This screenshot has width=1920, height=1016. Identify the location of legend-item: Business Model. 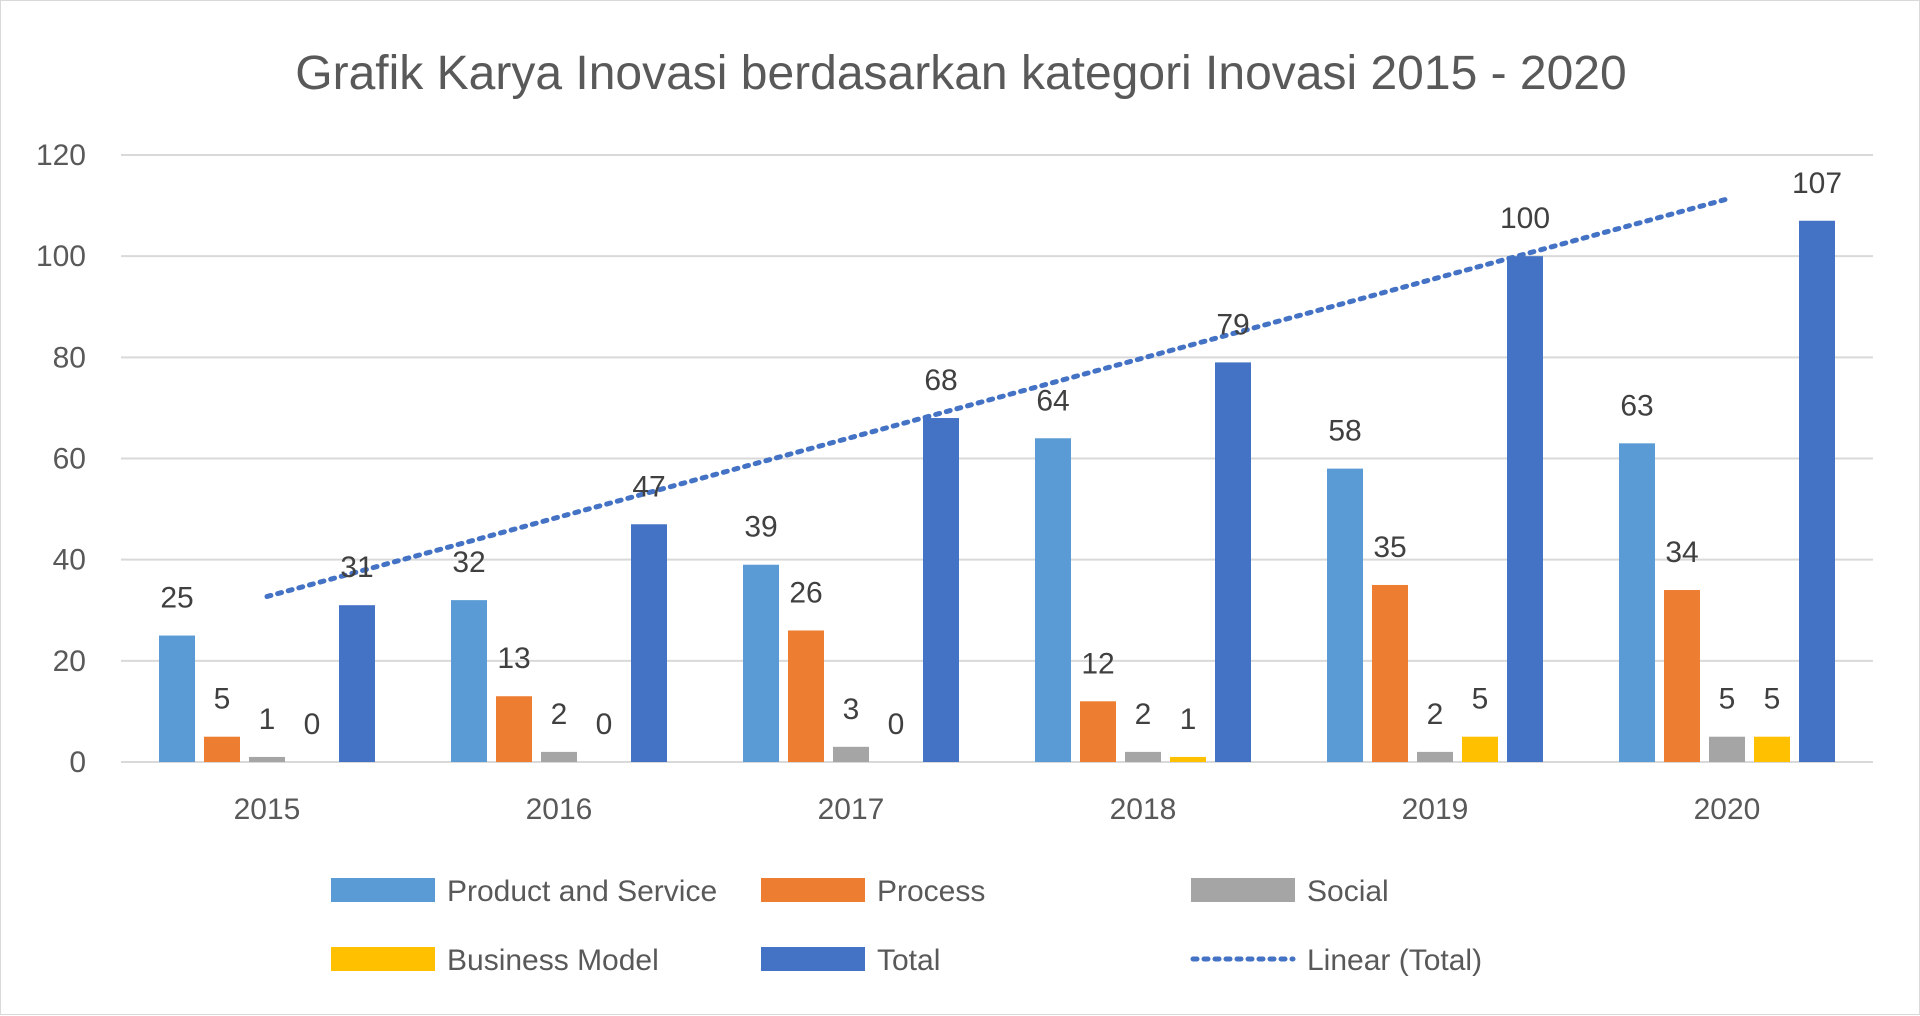
(495, 960).